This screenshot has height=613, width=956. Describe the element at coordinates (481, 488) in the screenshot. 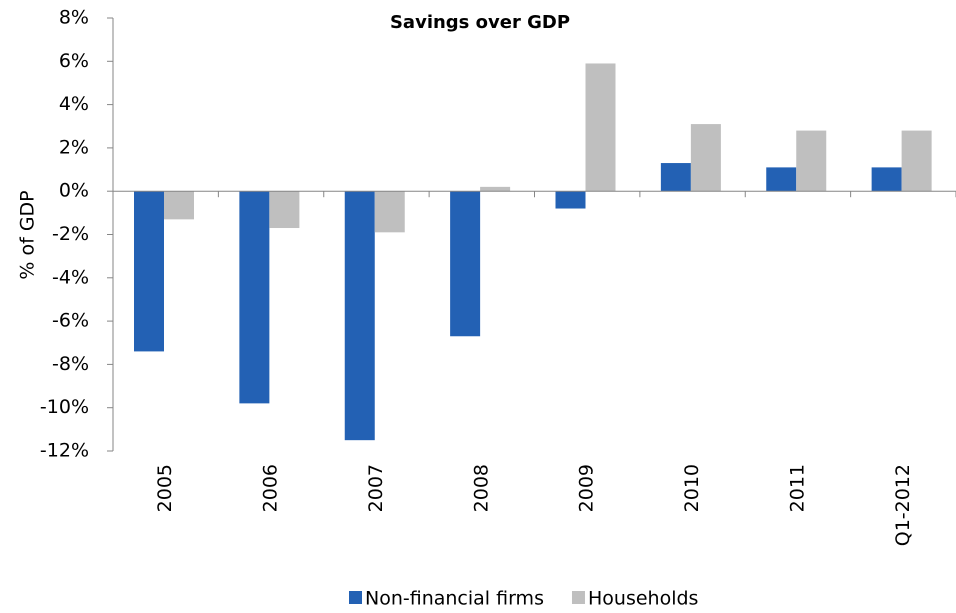

I see `x-tick-label: 2008` at that location.